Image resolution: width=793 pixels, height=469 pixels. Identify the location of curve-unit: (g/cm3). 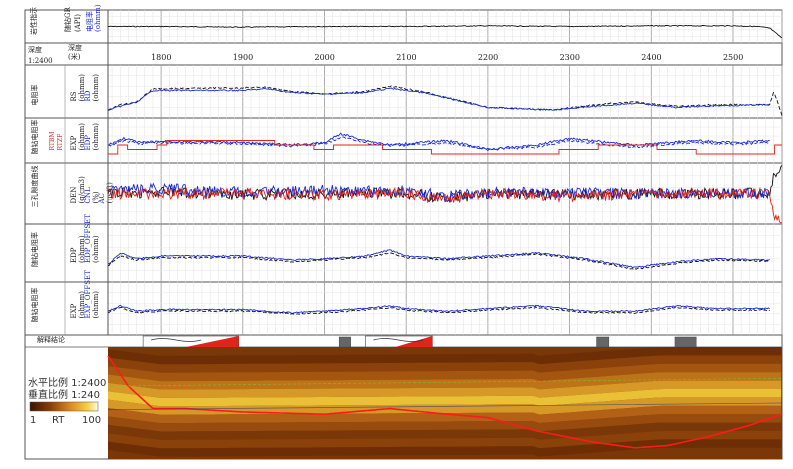
(82, 190).